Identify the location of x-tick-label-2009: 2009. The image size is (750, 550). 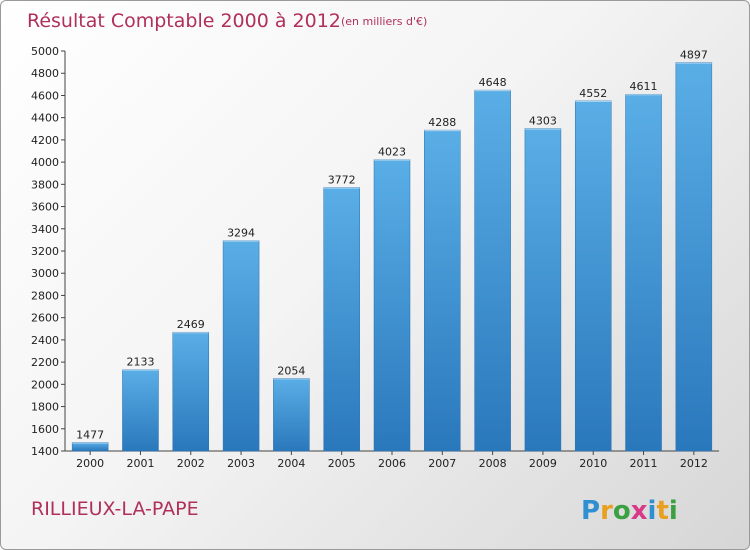
(543, 463).